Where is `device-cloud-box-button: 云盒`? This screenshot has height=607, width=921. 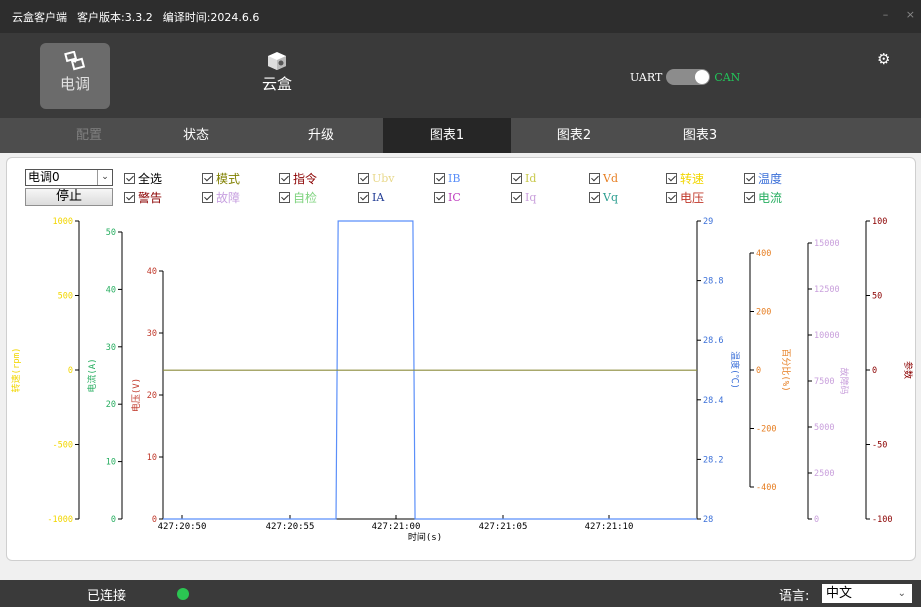
device-cloud-box-button: 云盒 is located at coordinates (277, 76).